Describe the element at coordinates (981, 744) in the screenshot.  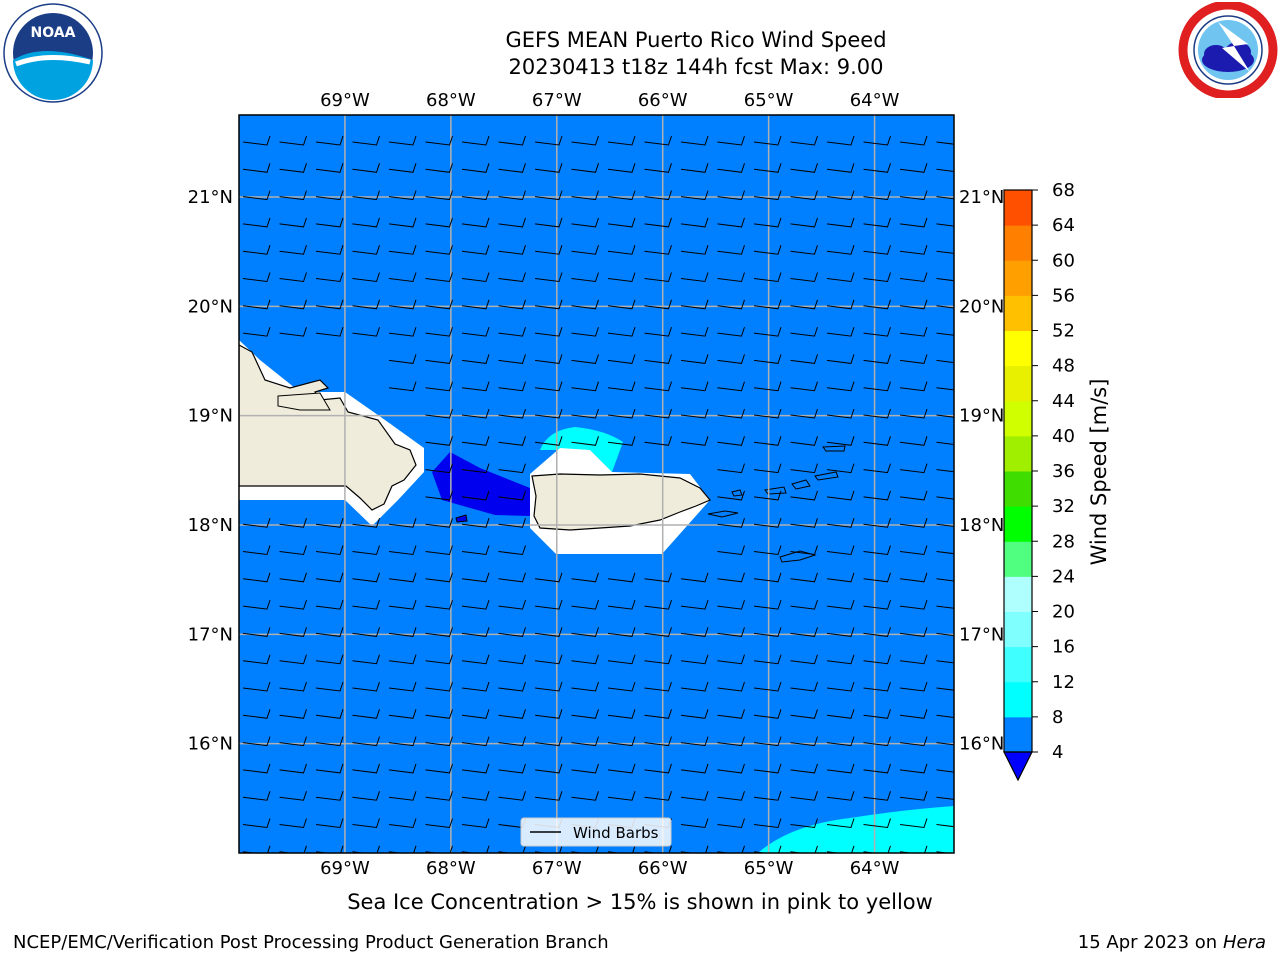
I see `lat-tick-label-right: 16°N` at that location.